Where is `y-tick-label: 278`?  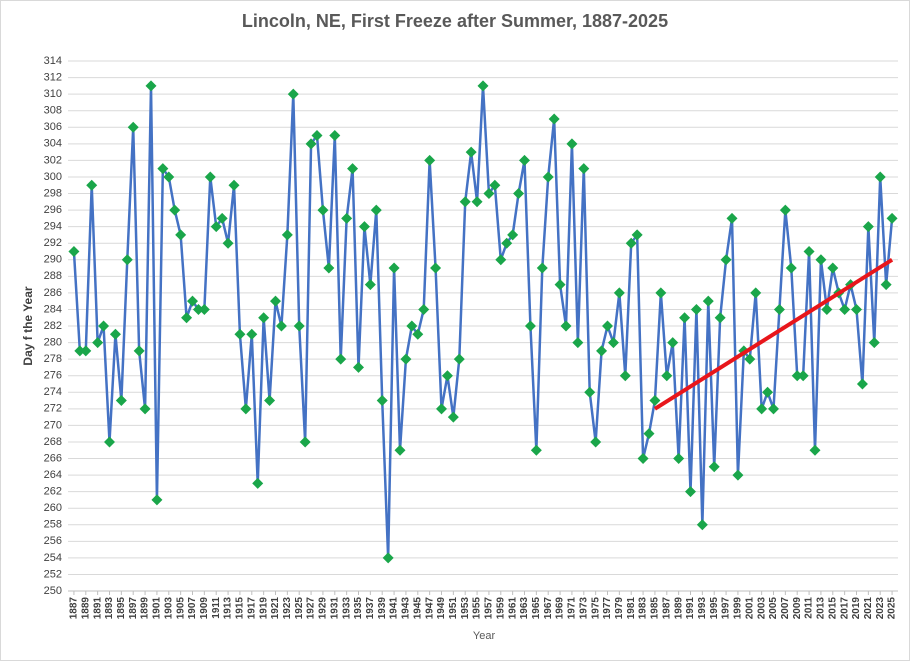 y-tick-label: 278 is located at coordinates (53, 359).